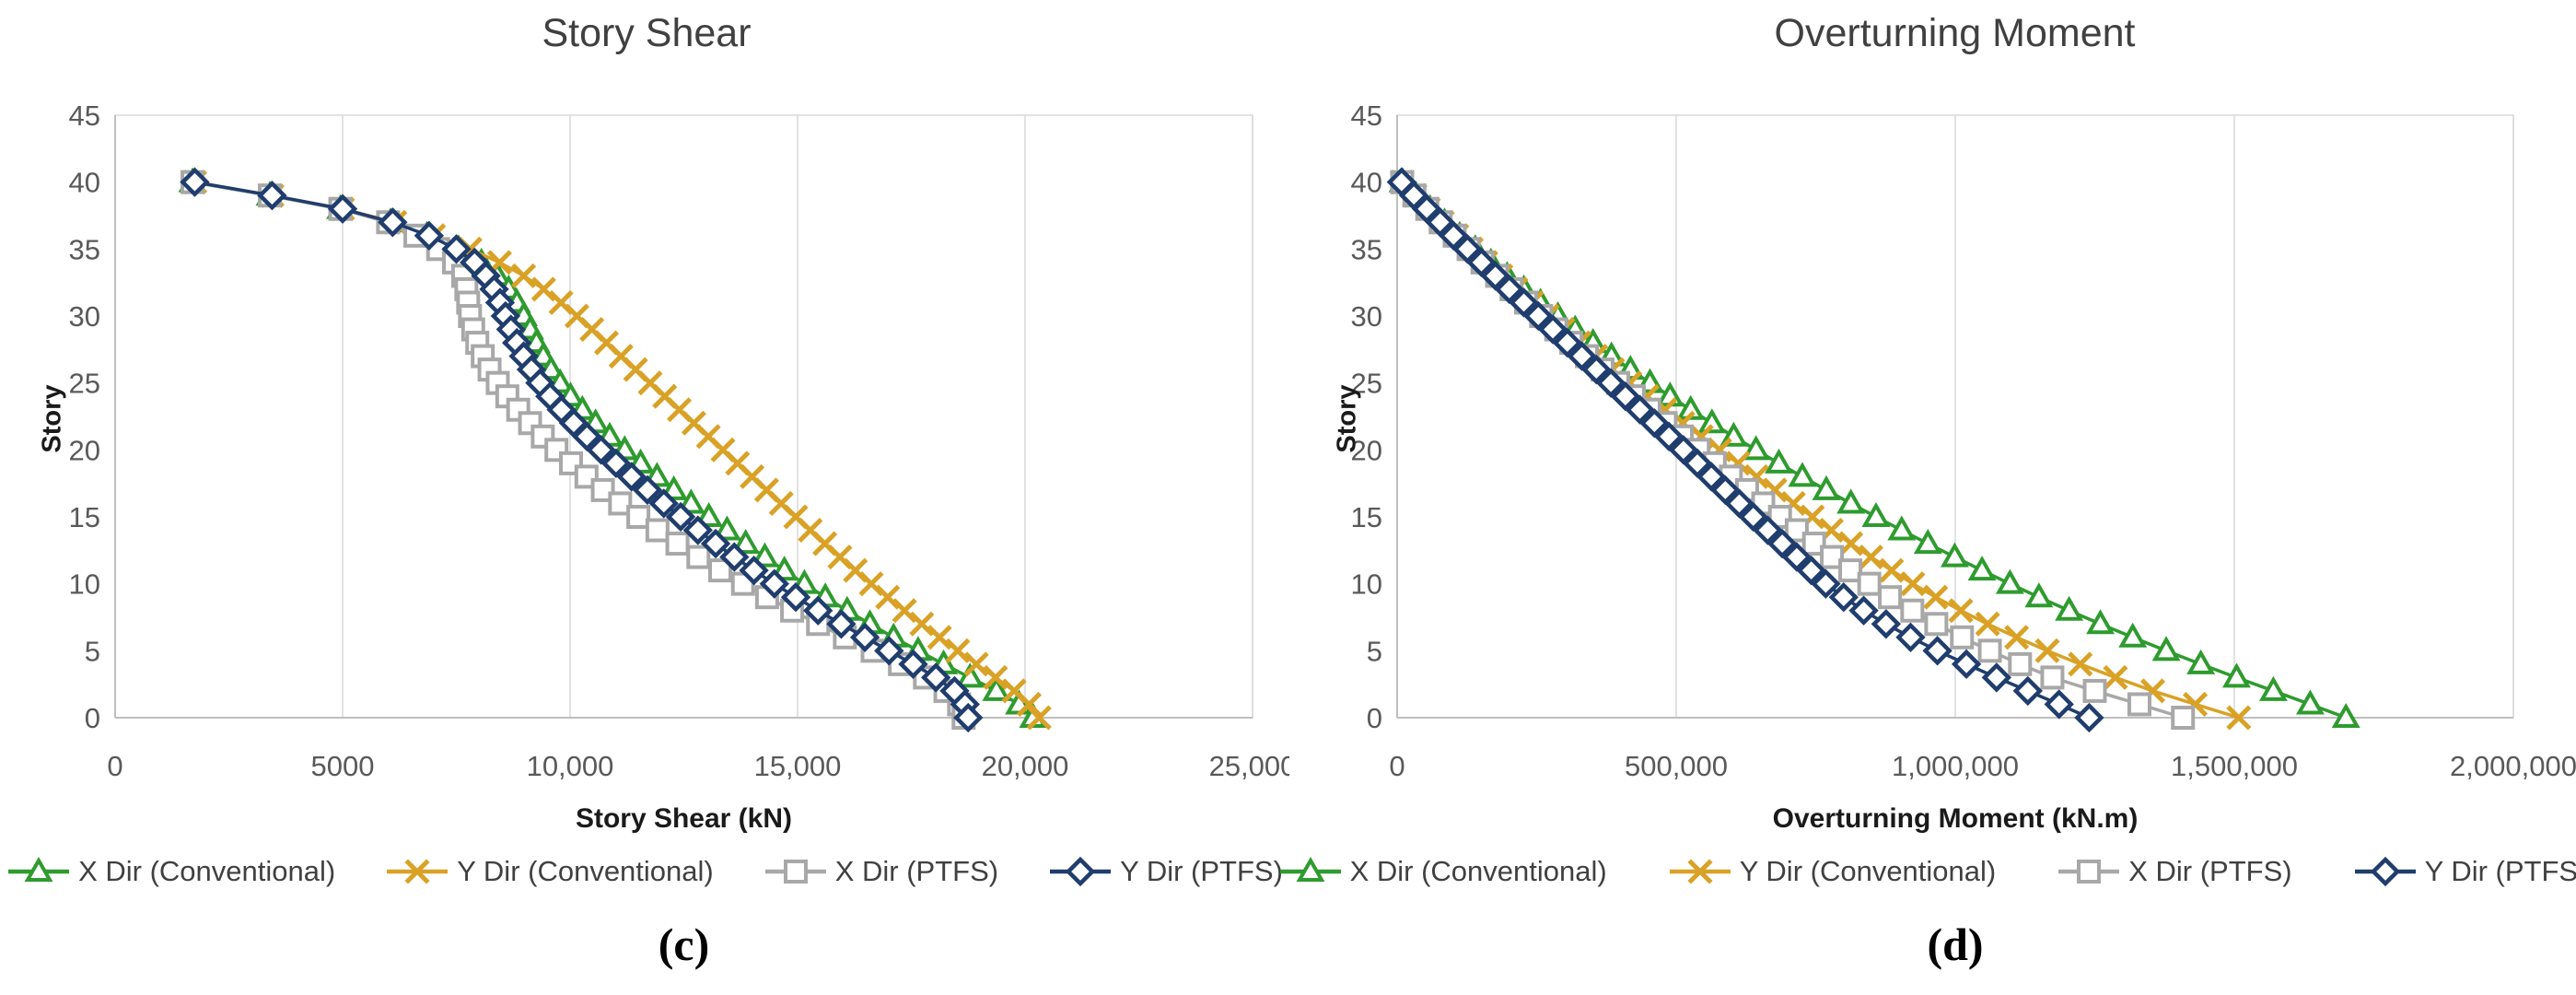 This screenshot has height=995, width=2576. Describe the element at coordinates (1955, 818) in the screenshot. I see `x-axis-title-right: Overturning Moment (kN.m)` at that location.